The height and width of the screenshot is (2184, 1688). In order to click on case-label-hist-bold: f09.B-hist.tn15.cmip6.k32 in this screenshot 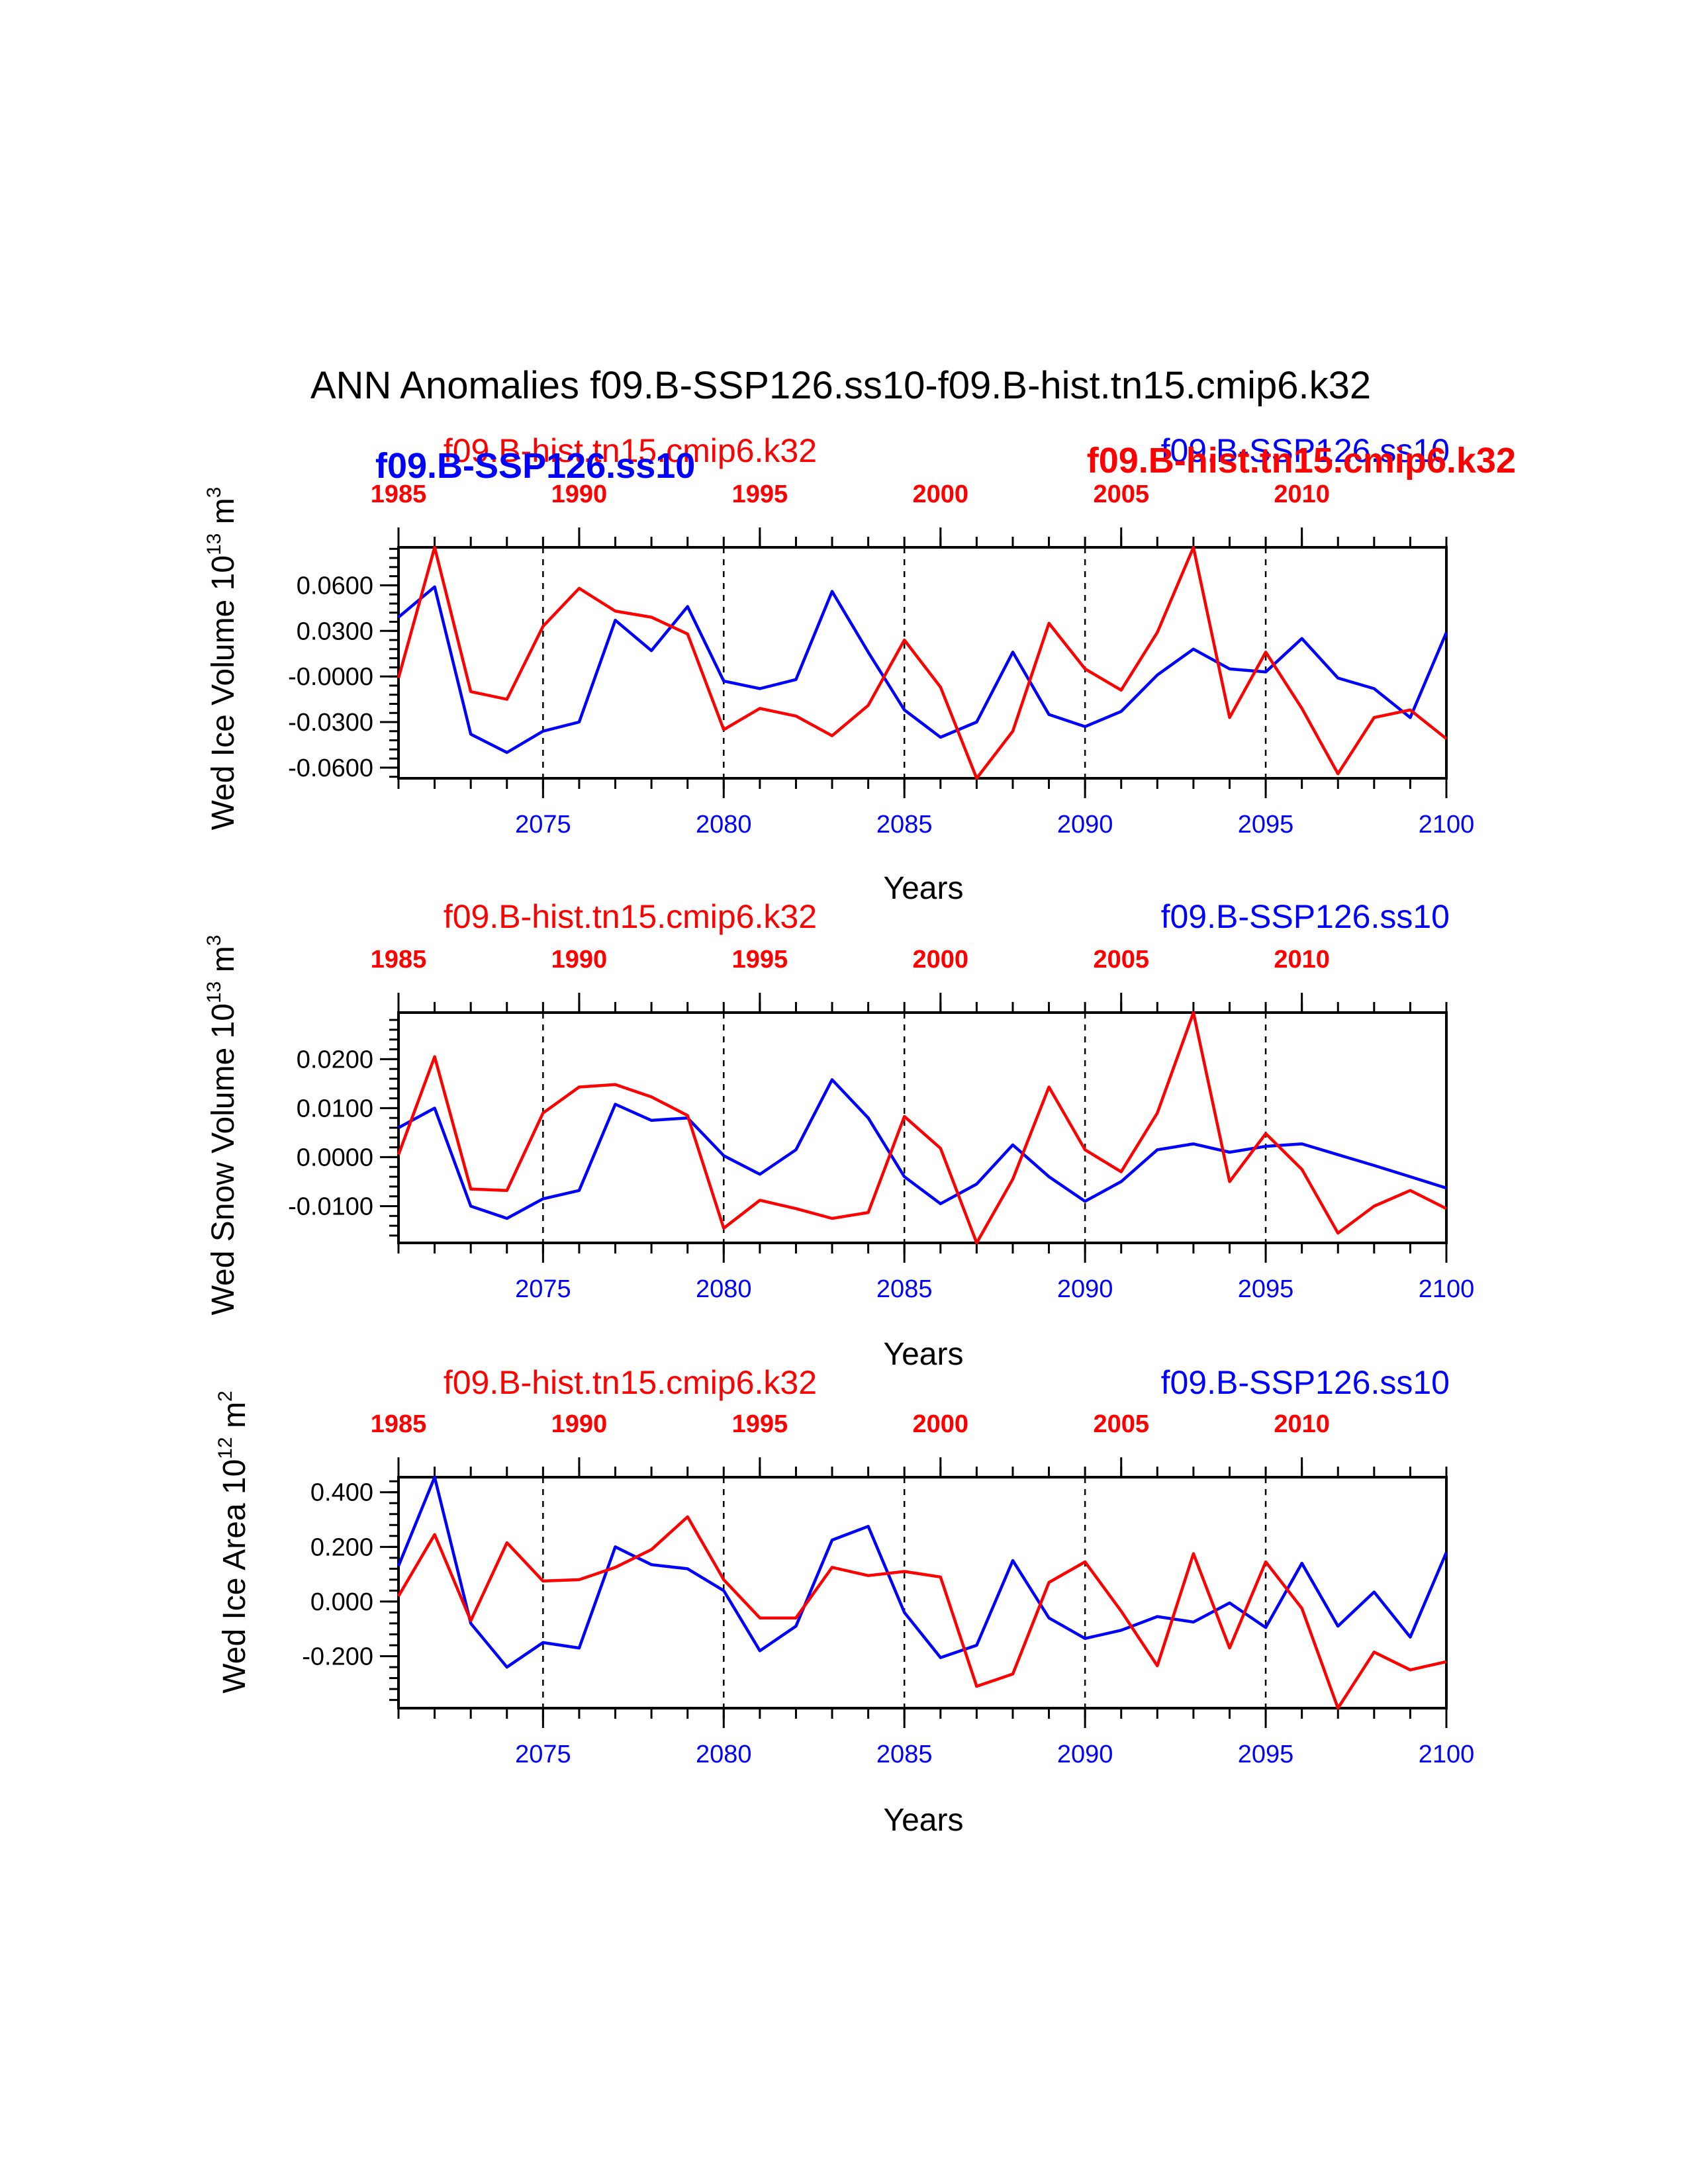, I will do `click(1301, 461)`.